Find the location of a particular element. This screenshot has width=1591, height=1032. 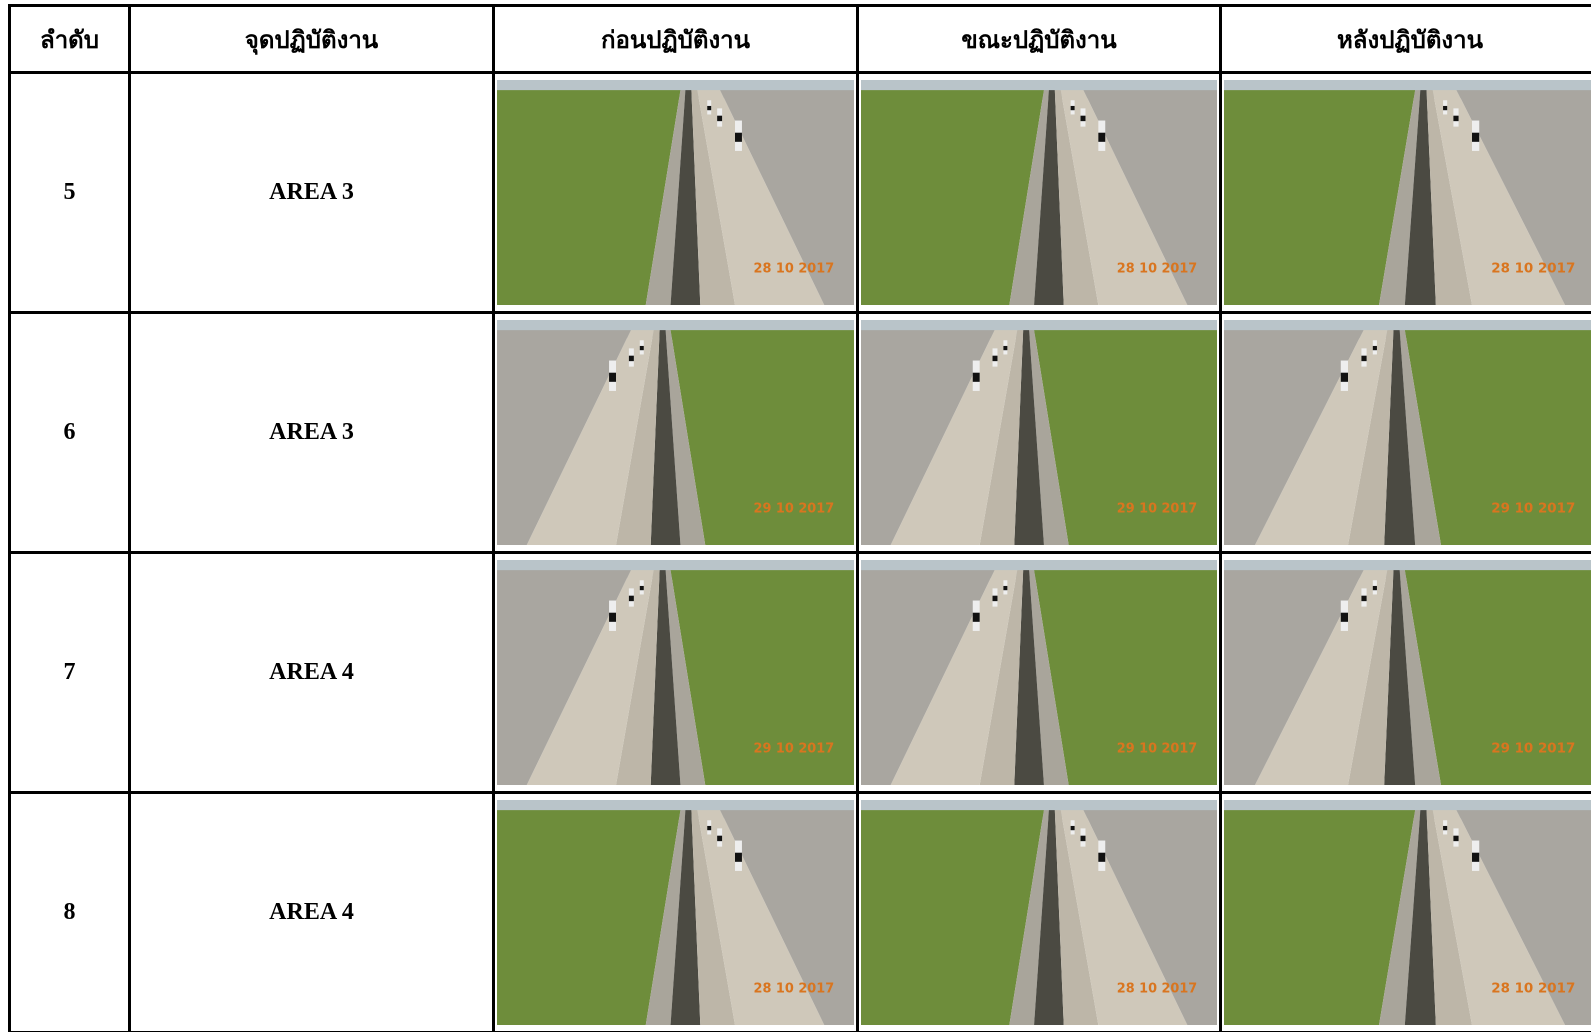

column-header: ขณะปฏิบัติงาน is located at coordinates (1039, 39).